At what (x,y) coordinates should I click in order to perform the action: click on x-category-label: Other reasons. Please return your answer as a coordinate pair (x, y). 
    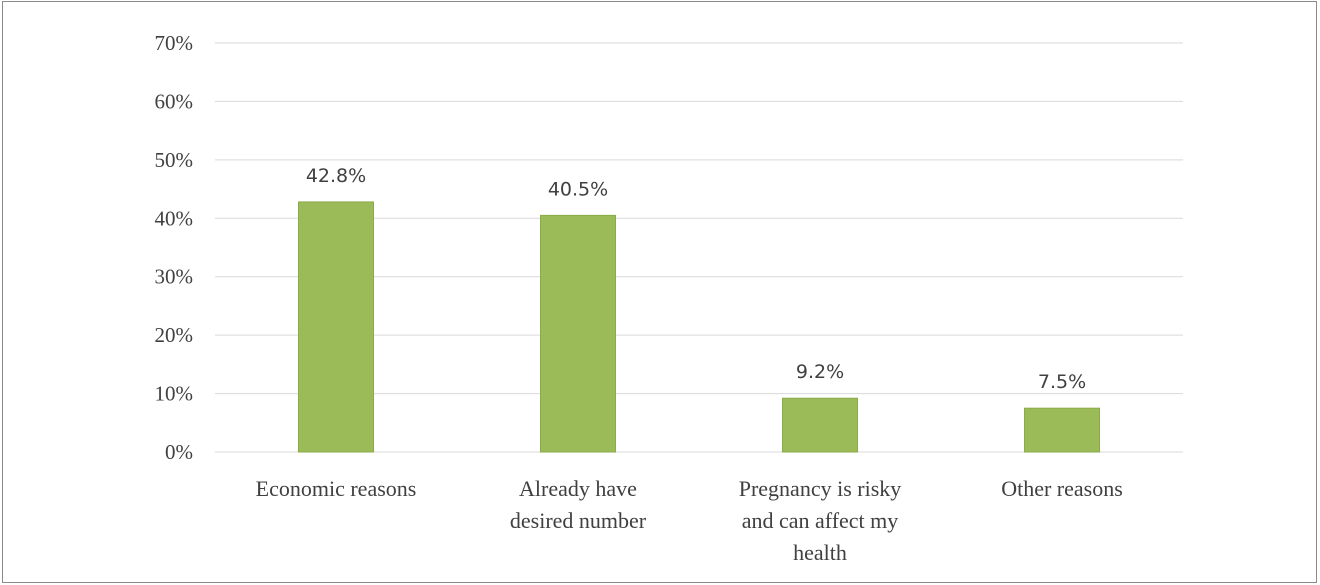
    Looking at the image, I should click on (1062, 488).